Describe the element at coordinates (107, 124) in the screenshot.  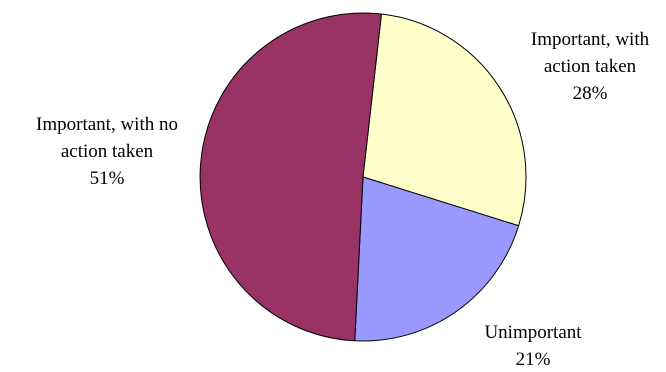
I see `slice-3-label-line-1: Important, with no` at that location.